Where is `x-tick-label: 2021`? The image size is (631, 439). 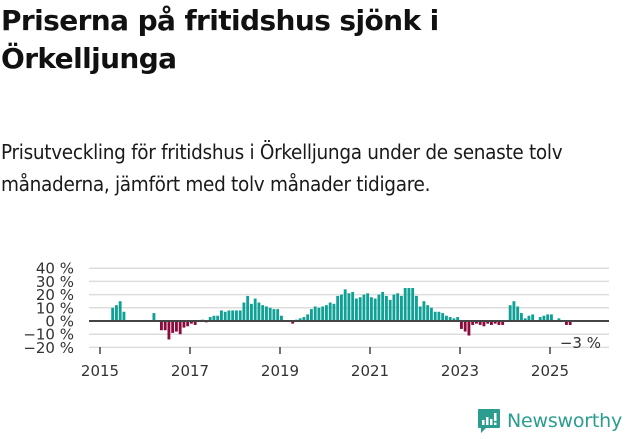
x-tick-label: 2021 is located at coordinates (370, 371).